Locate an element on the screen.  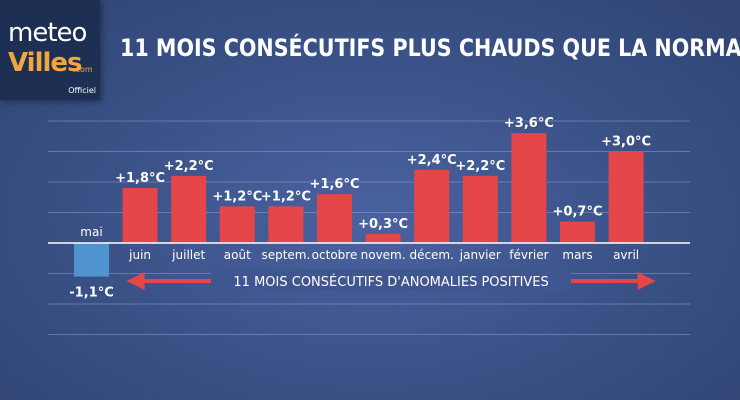
bar-janvier is located at coordinates (480, 209).